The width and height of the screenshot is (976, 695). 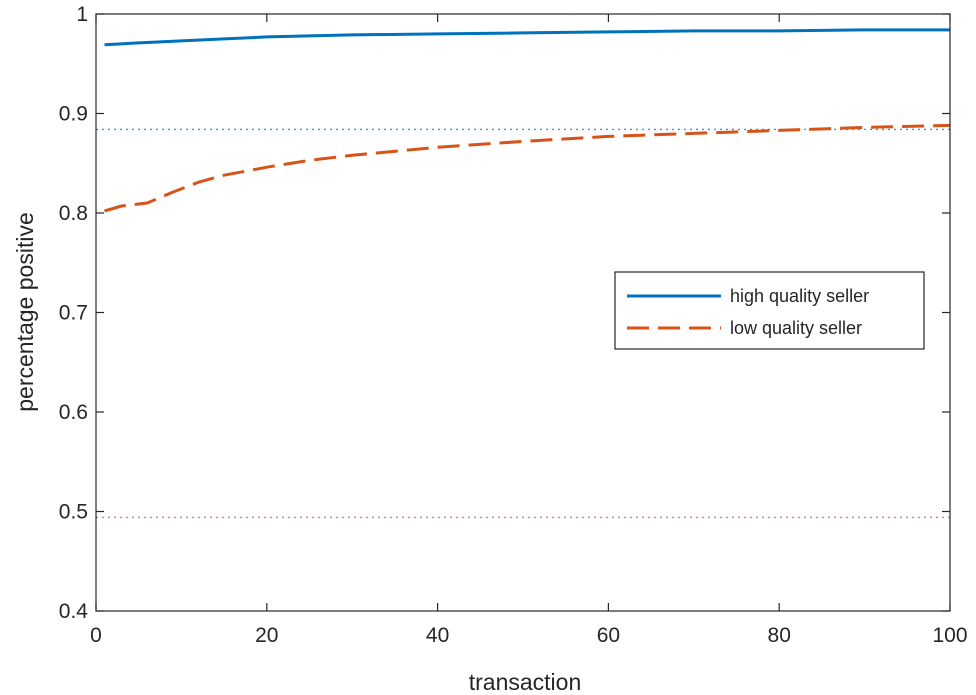 I want to click on y-tick-label: 0.4, so click(x=74, y=611).